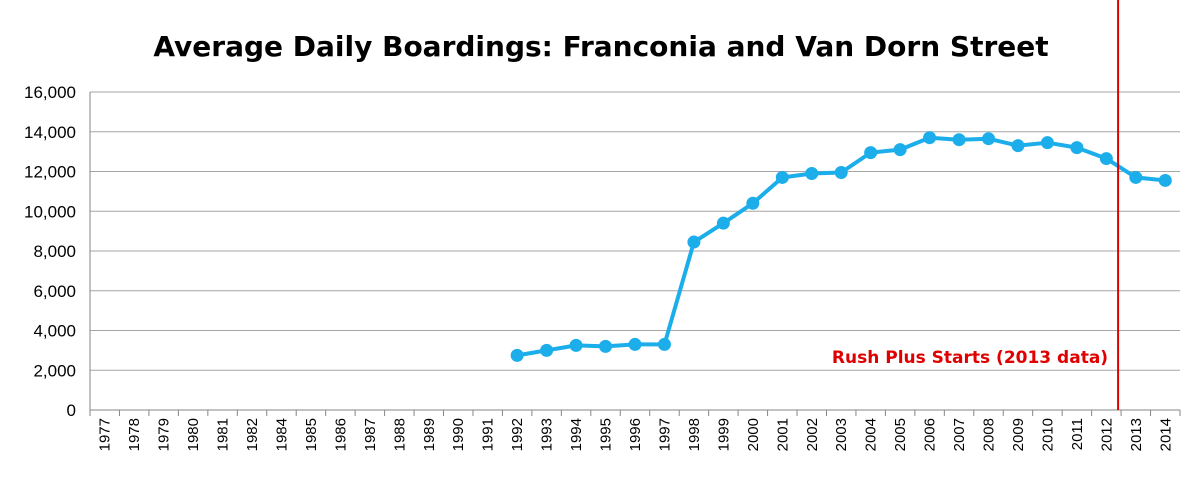 The image size is (1202, 480). Describe the element at coordinates (252, 434) in the screenshot. I see `x-tick-label: 1982` at that location.